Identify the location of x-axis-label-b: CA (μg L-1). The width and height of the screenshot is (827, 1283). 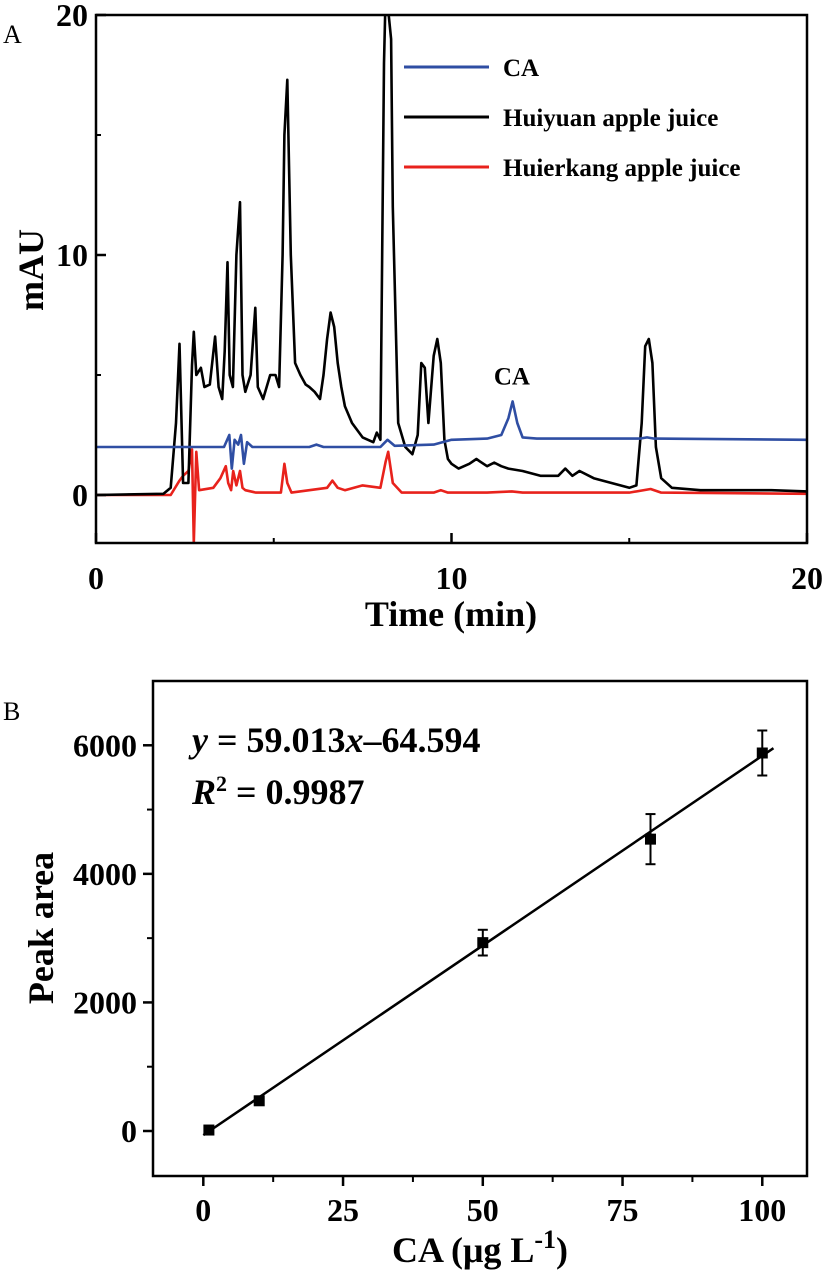
(480, 1247).